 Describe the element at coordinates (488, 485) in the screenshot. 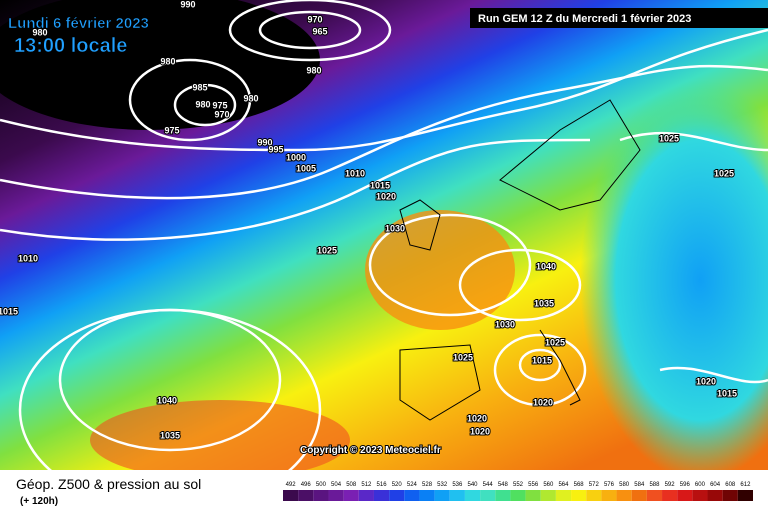

I see `legend-label: 544` at that location.